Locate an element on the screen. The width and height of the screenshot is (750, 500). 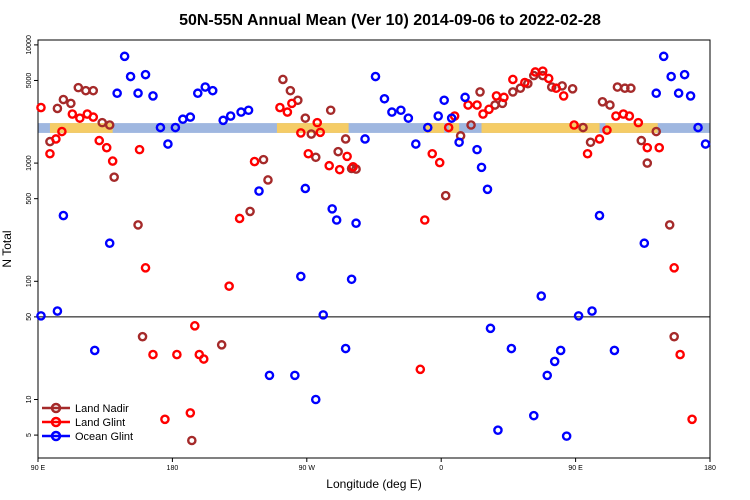
x-axis-label: Longitude (deg E) is located at coordinates (373, 484).